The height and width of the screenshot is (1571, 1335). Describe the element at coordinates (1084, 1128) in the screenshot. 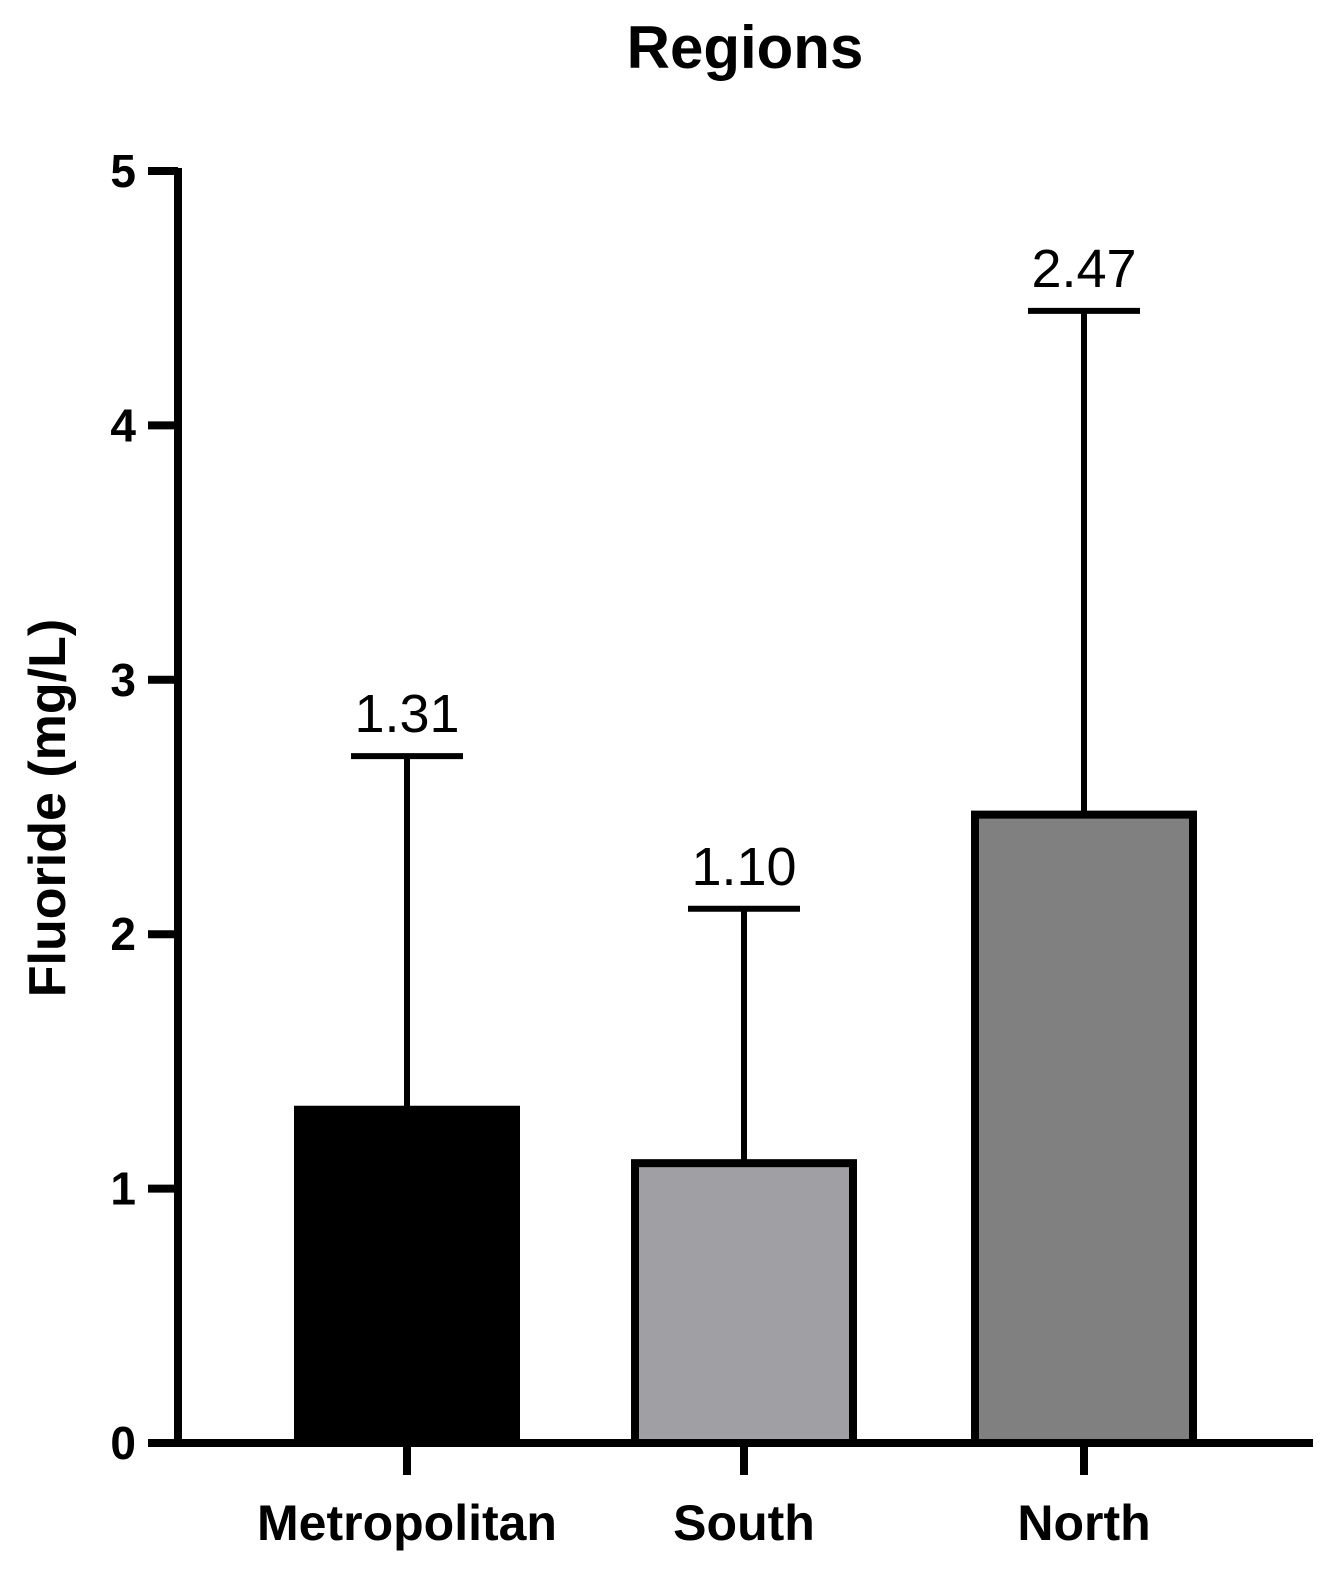

I see `bar-north` at that location.